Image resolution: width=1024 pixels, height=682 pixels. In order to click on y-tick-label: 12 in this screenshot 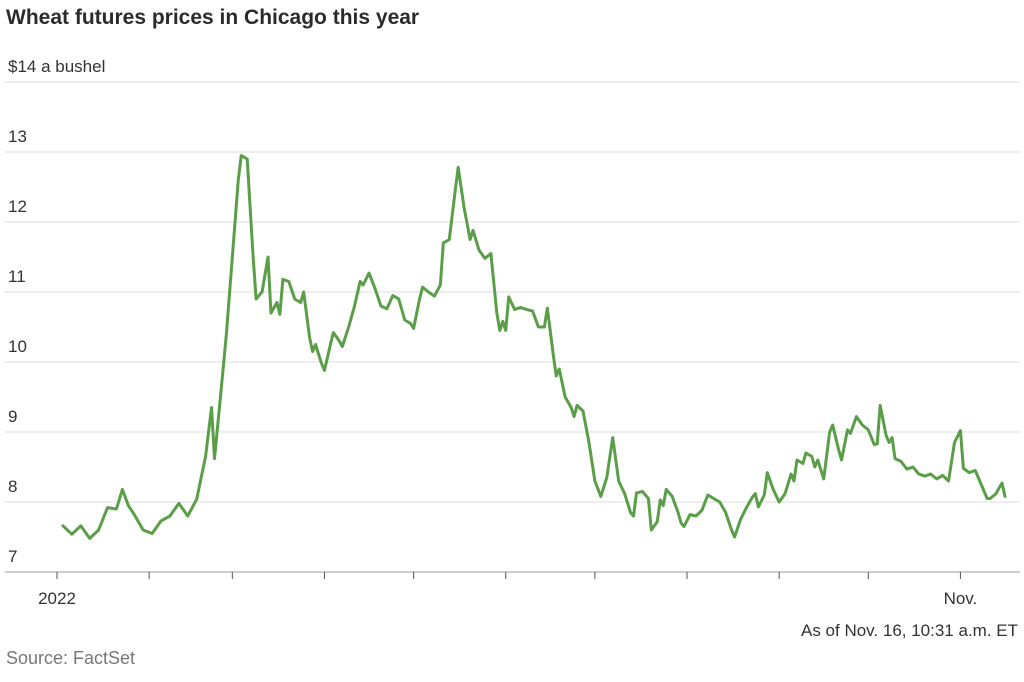, I will do `click(17, 206)`.